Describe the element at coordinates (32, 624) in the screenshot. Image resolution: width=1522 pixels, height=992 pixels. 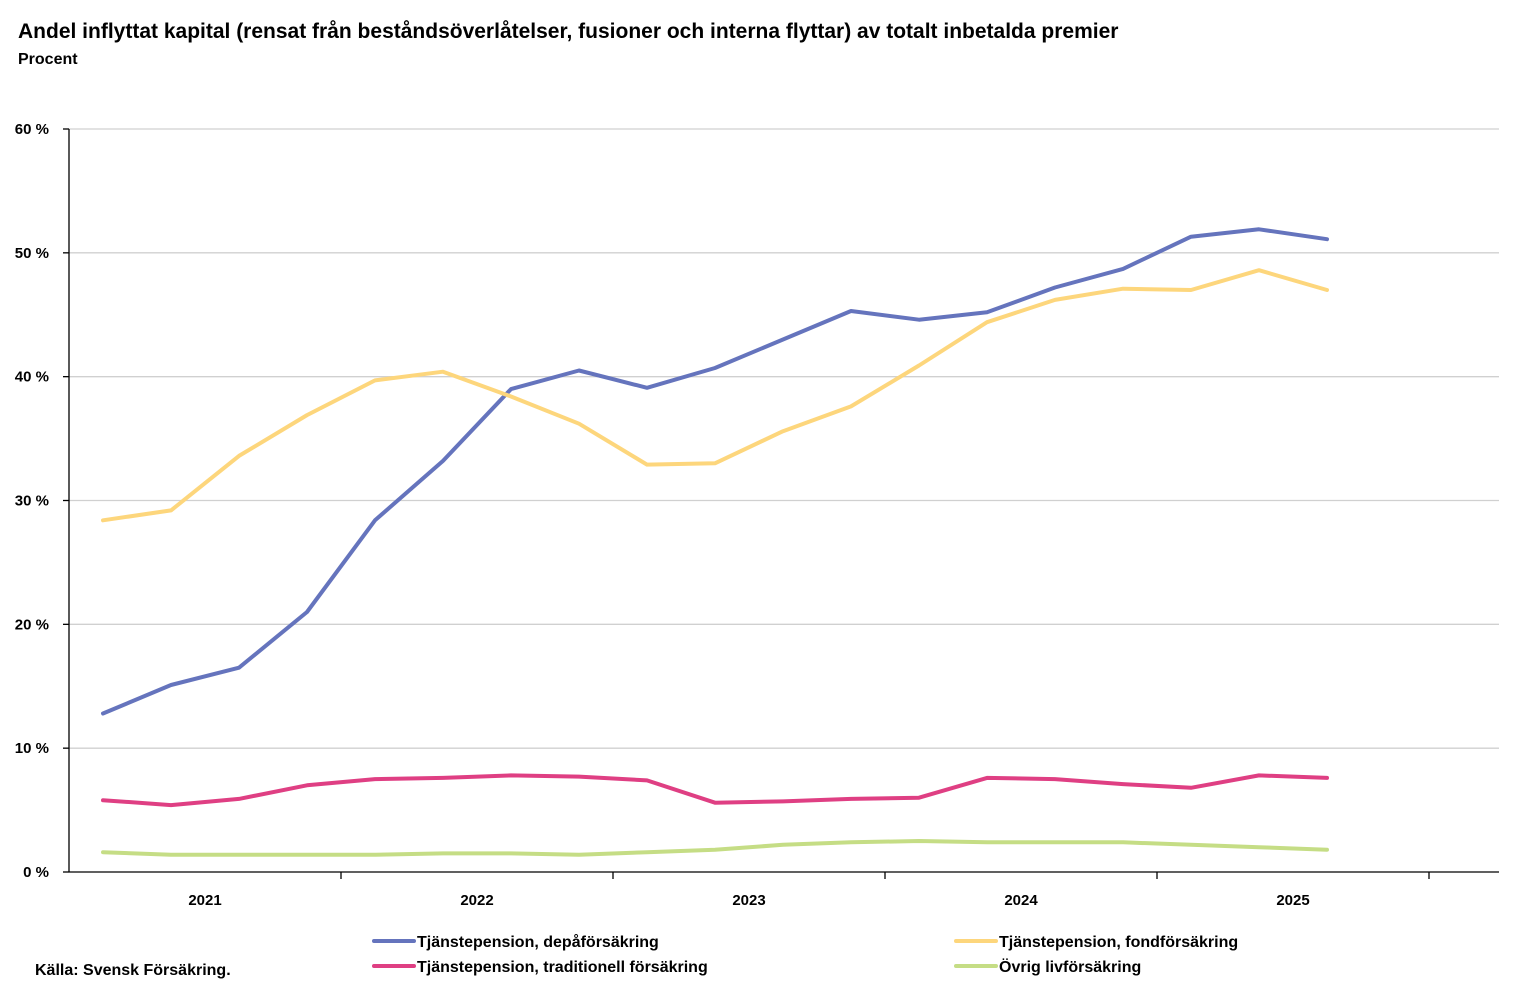
I see `y-tick-label: 20 %` at that location.